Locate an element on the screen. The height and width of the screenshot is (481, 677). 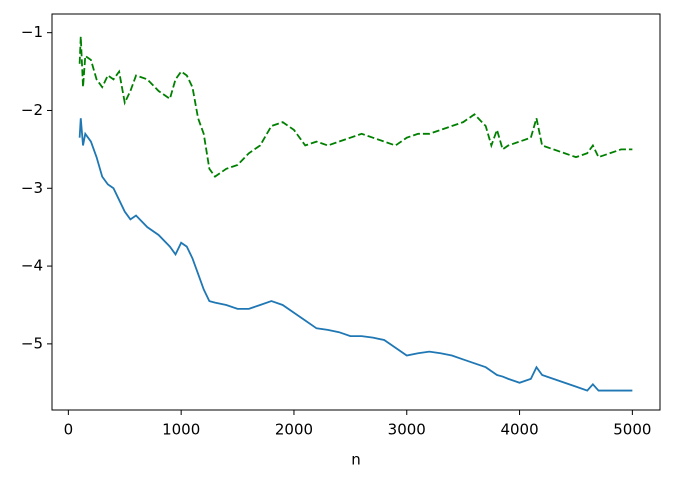
y-tick-label: −3 is located at coordinates (32, 188).